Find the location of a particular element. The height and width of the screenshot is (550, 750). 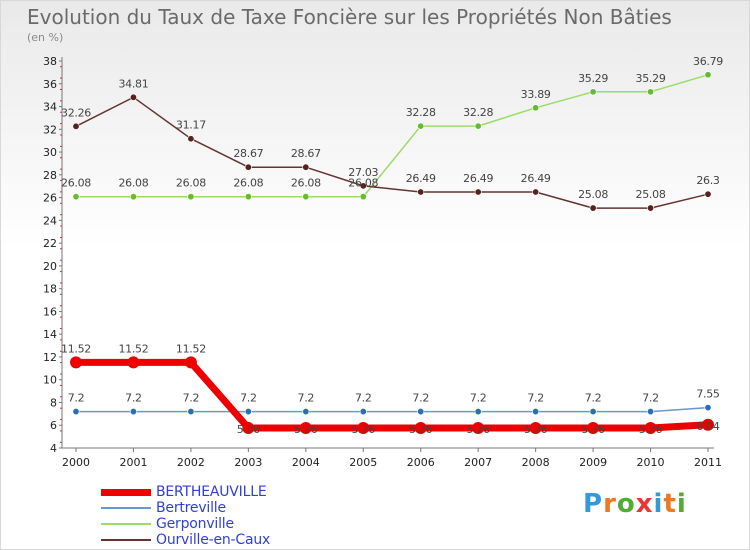

y-tick-label: 28 is located at coordinates (50, 175).